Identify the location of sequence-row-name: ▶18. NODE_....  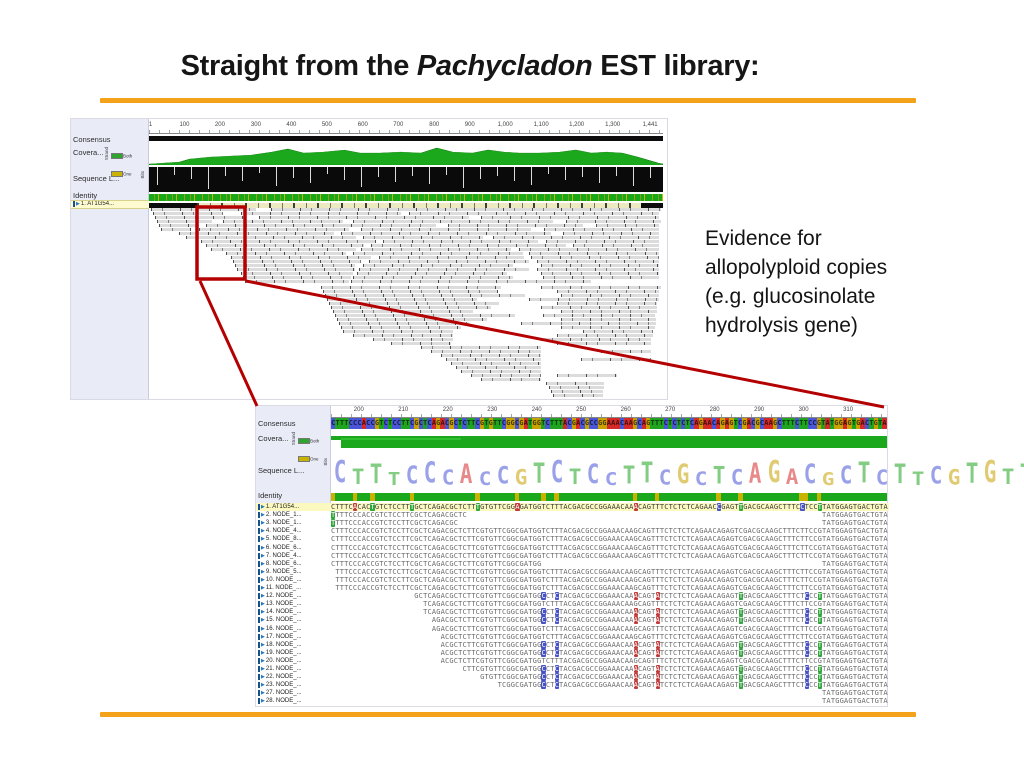
(293, 645).